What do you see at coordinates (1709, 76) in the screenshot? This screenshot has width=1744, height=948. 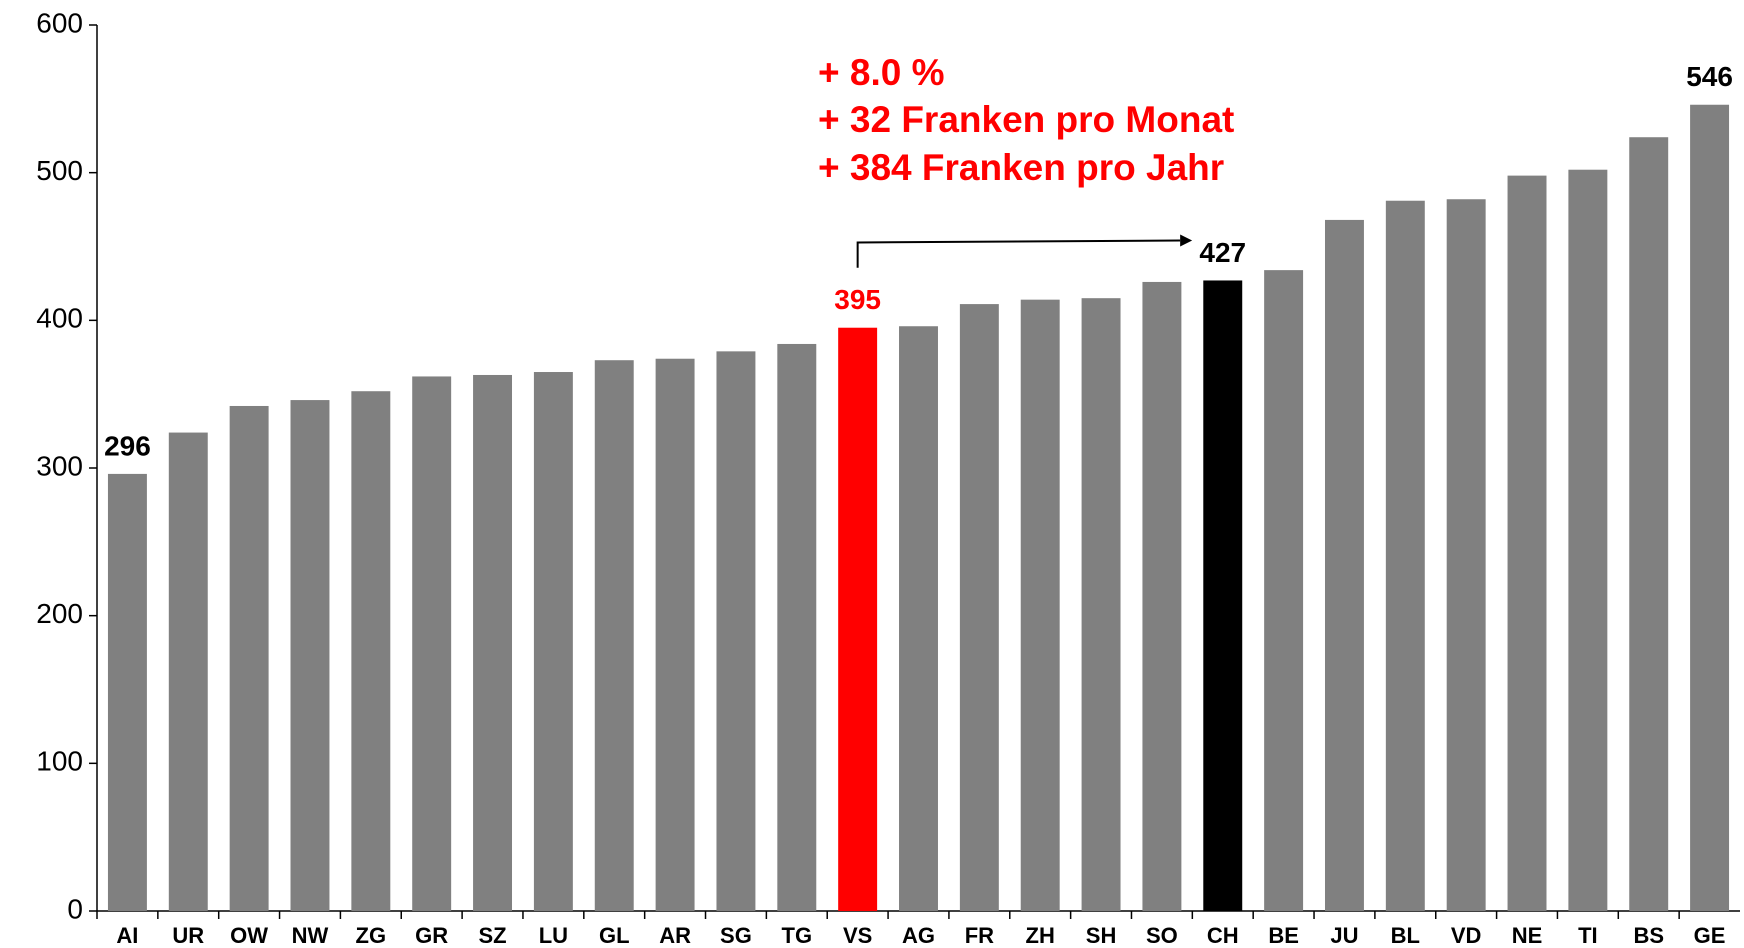 I see `value-label: 546` at bounding box center [1709, 76].